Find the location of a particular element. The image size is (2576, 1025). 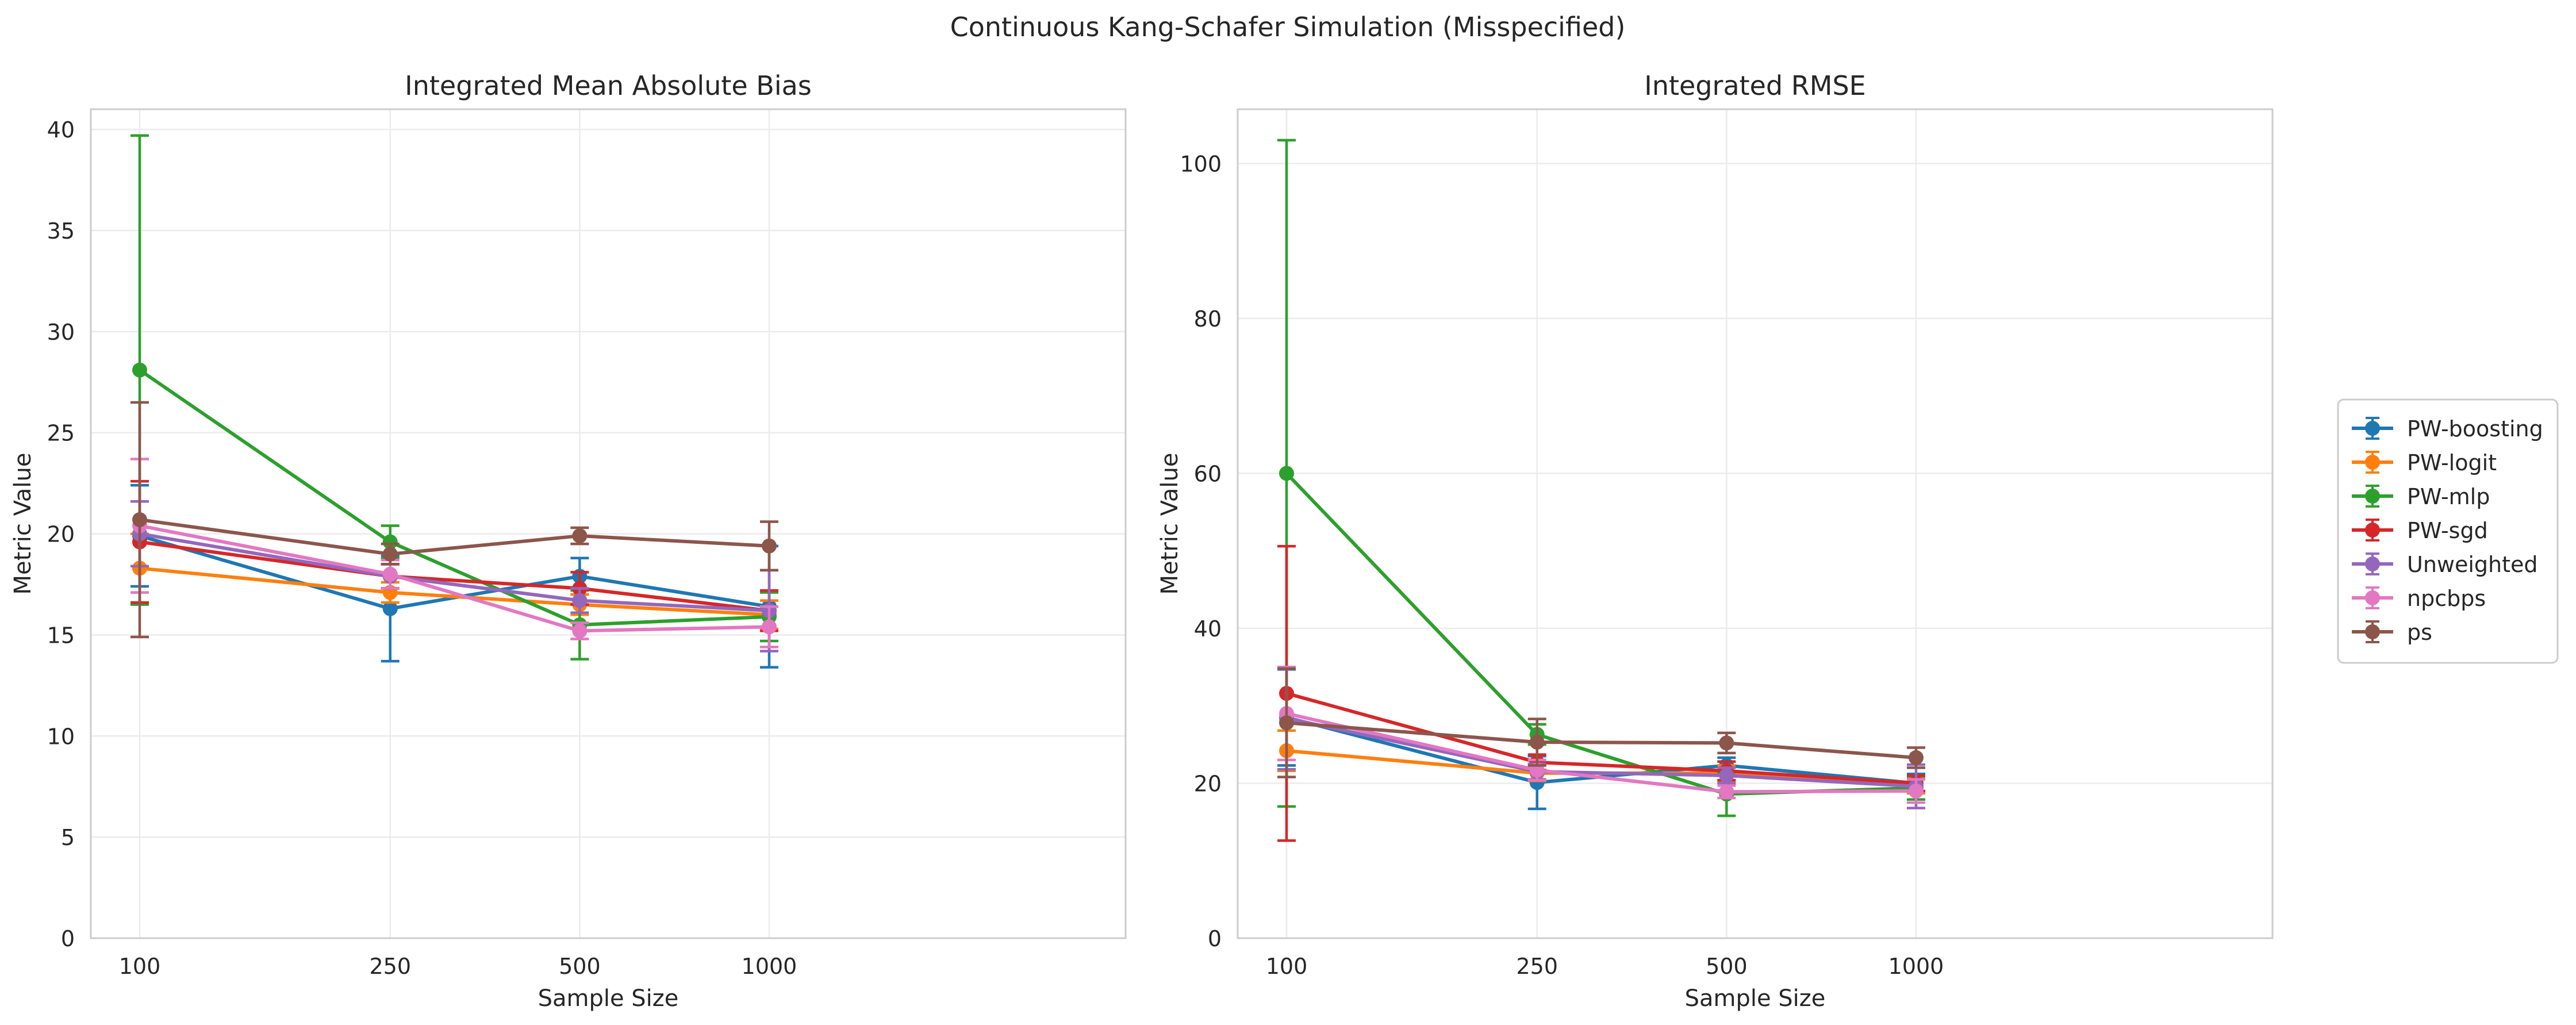

chart-1-x-tick-label: 100 is located at coordinates (1287, 966).